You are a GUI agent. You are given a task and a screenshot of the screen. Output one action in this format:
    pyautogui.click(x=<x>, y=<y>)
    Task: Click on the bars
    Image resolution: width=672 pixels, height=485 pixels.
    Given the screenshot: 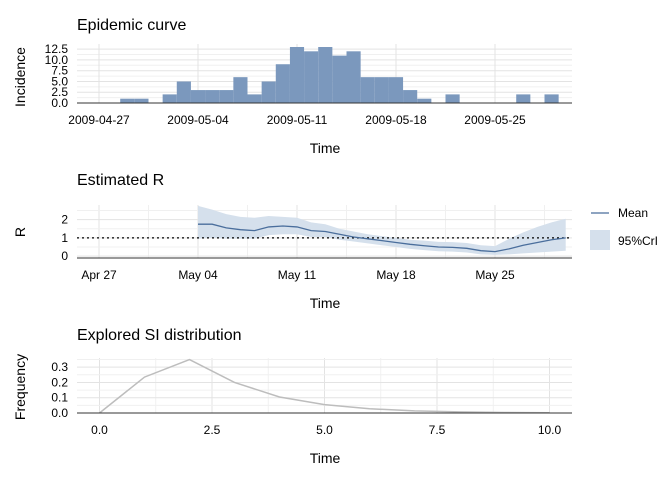 What is the action you would take?
    pyautogui.click(x=339, y=75)
    